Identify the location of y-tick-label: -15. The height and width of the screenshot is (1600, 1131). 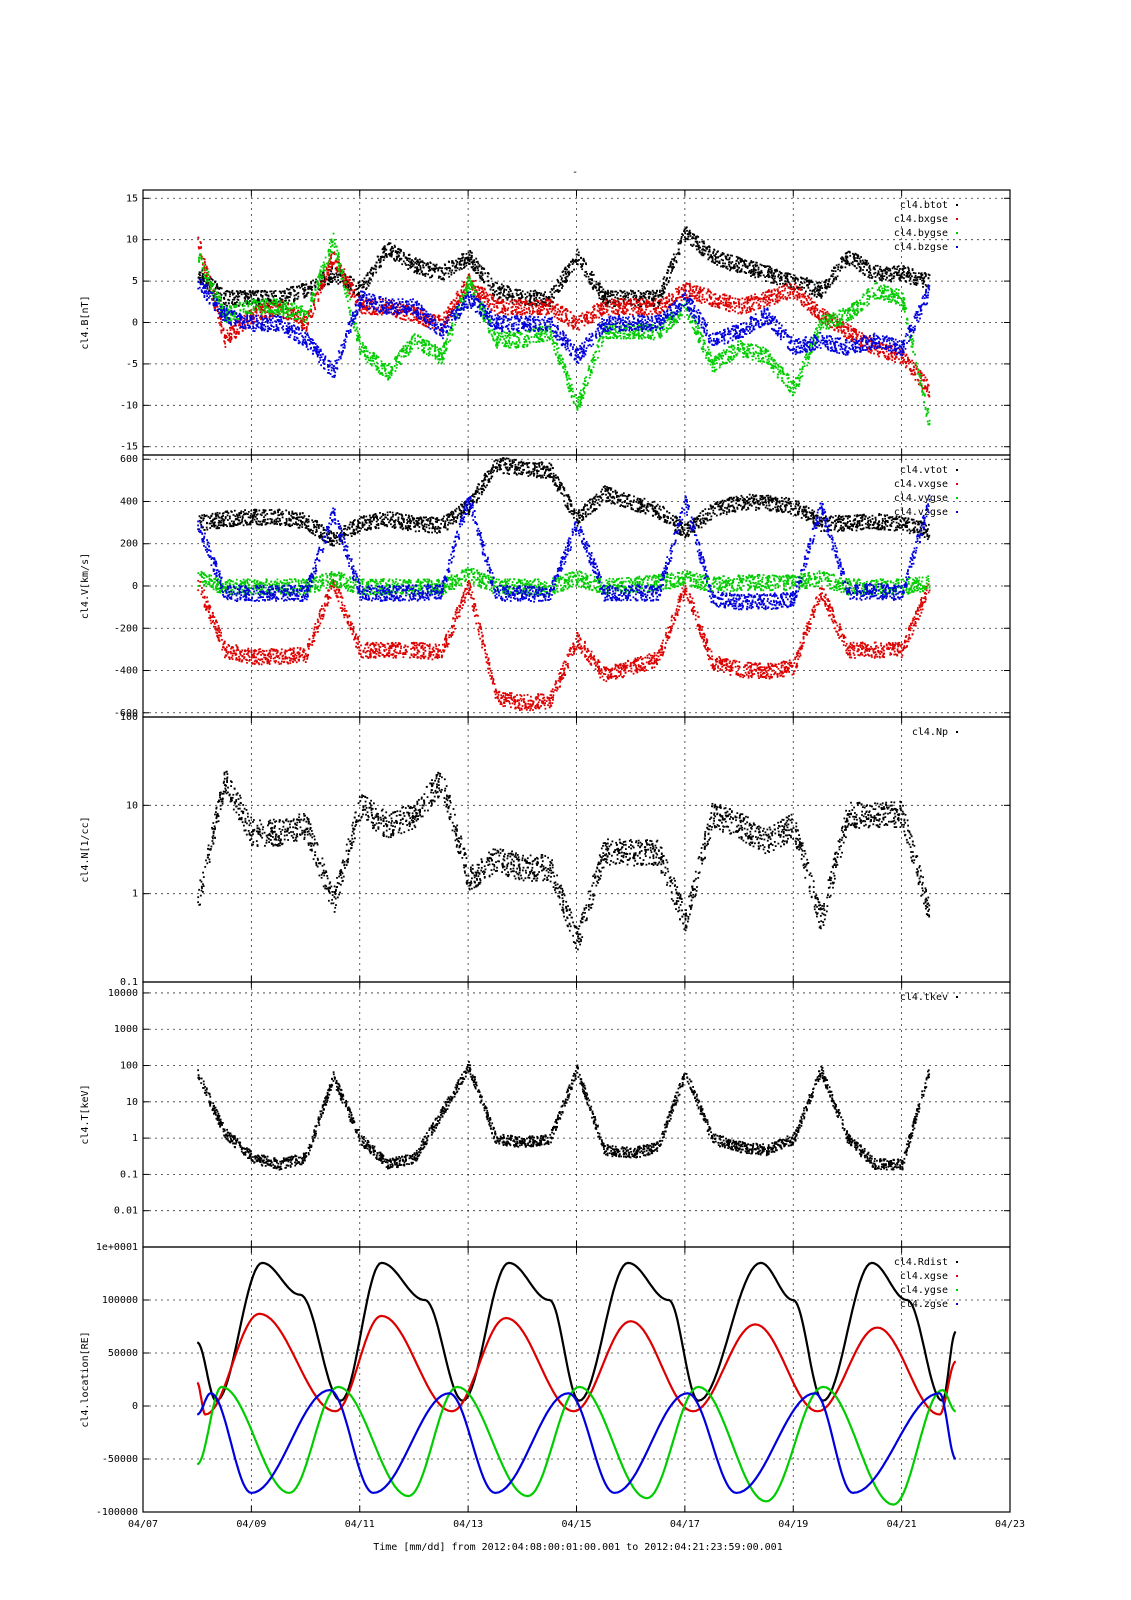
(129, 447).